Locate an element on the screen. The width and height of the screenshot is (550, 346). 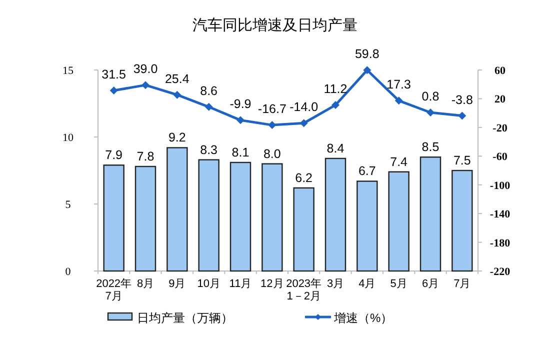
data-label: 7.4 is located at coordinates (399, 161).